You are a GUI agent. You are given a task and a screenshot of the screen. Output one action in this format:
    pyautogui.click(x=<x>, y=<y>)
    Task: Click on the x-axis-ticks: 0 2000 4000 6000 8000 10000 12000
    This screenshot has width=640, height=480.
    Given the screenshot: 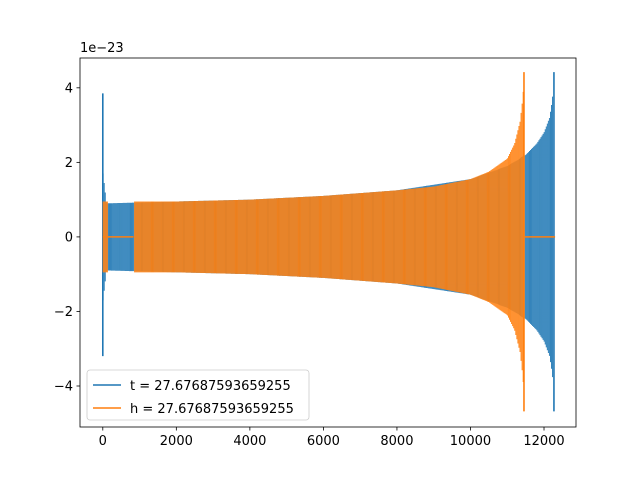 What is the action you would take?
    pyautogui.click(x=332, y=438)
    